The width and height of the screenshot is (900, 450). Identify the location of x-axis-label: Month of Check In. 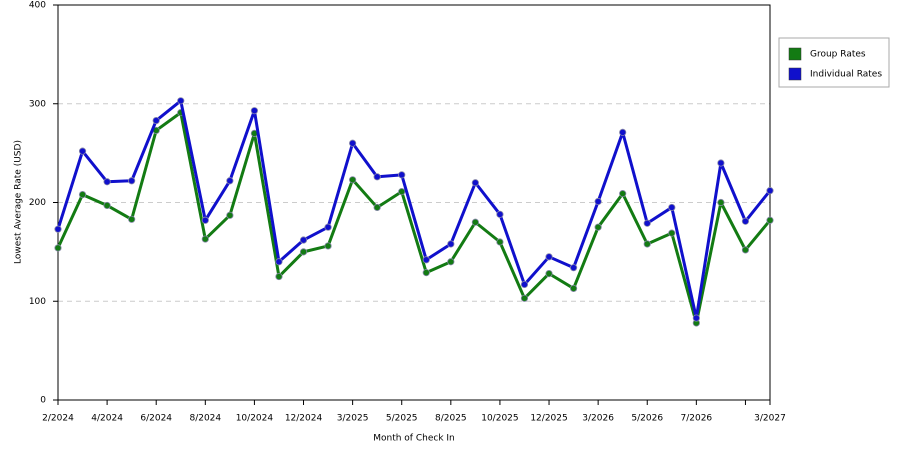
(414, 439).